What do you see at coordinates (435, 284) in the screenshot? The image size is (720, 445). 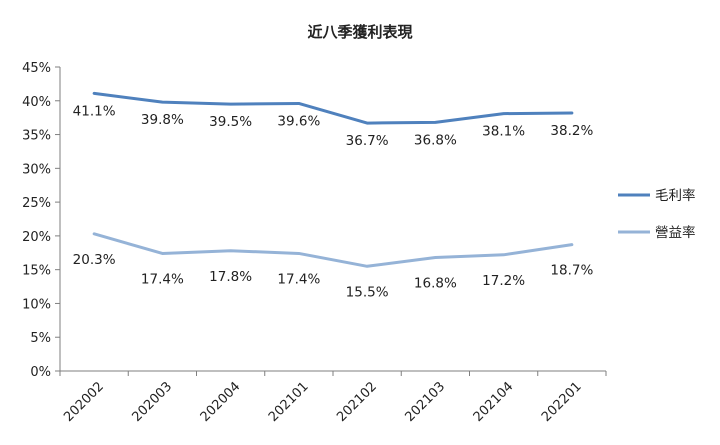 I see `data-label: 16.8%` at bounding box center [435, 284].